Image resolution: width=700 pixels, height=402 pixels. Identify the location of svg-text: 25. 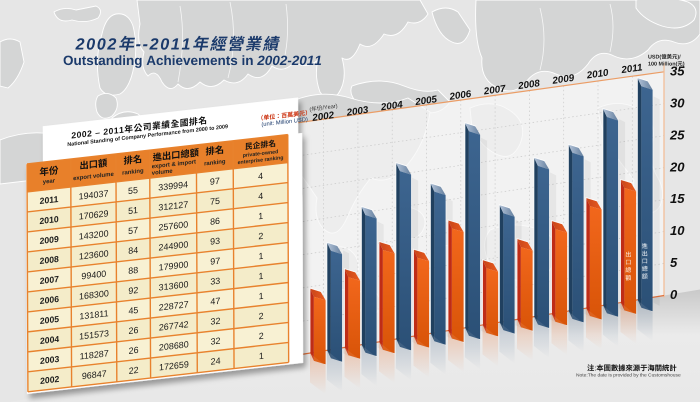
(677, 134).